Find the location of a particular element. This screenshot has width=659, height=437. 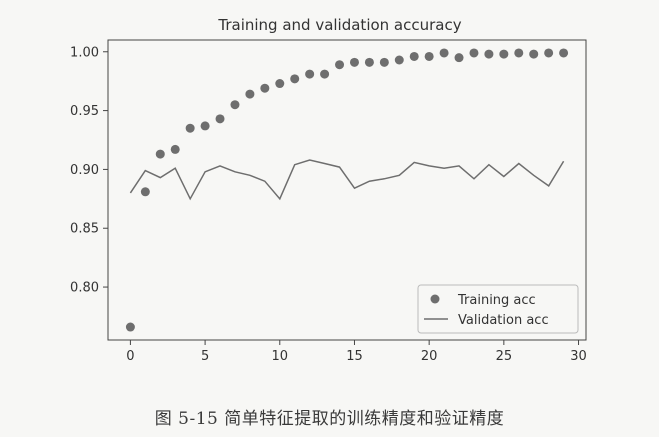

legend-box is located at coordinates (498, 309).